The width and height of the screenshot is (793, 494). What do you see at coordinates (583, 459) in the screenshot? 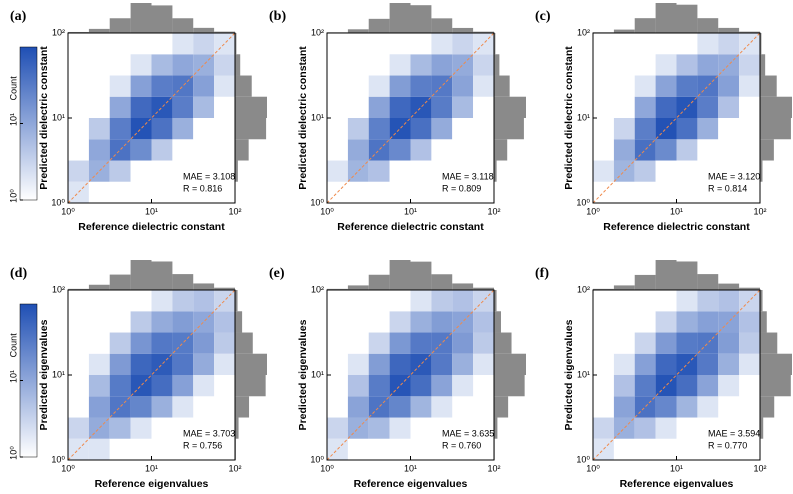
I see `y-tick-label: 10⁰` at bounding box center [583, 459].